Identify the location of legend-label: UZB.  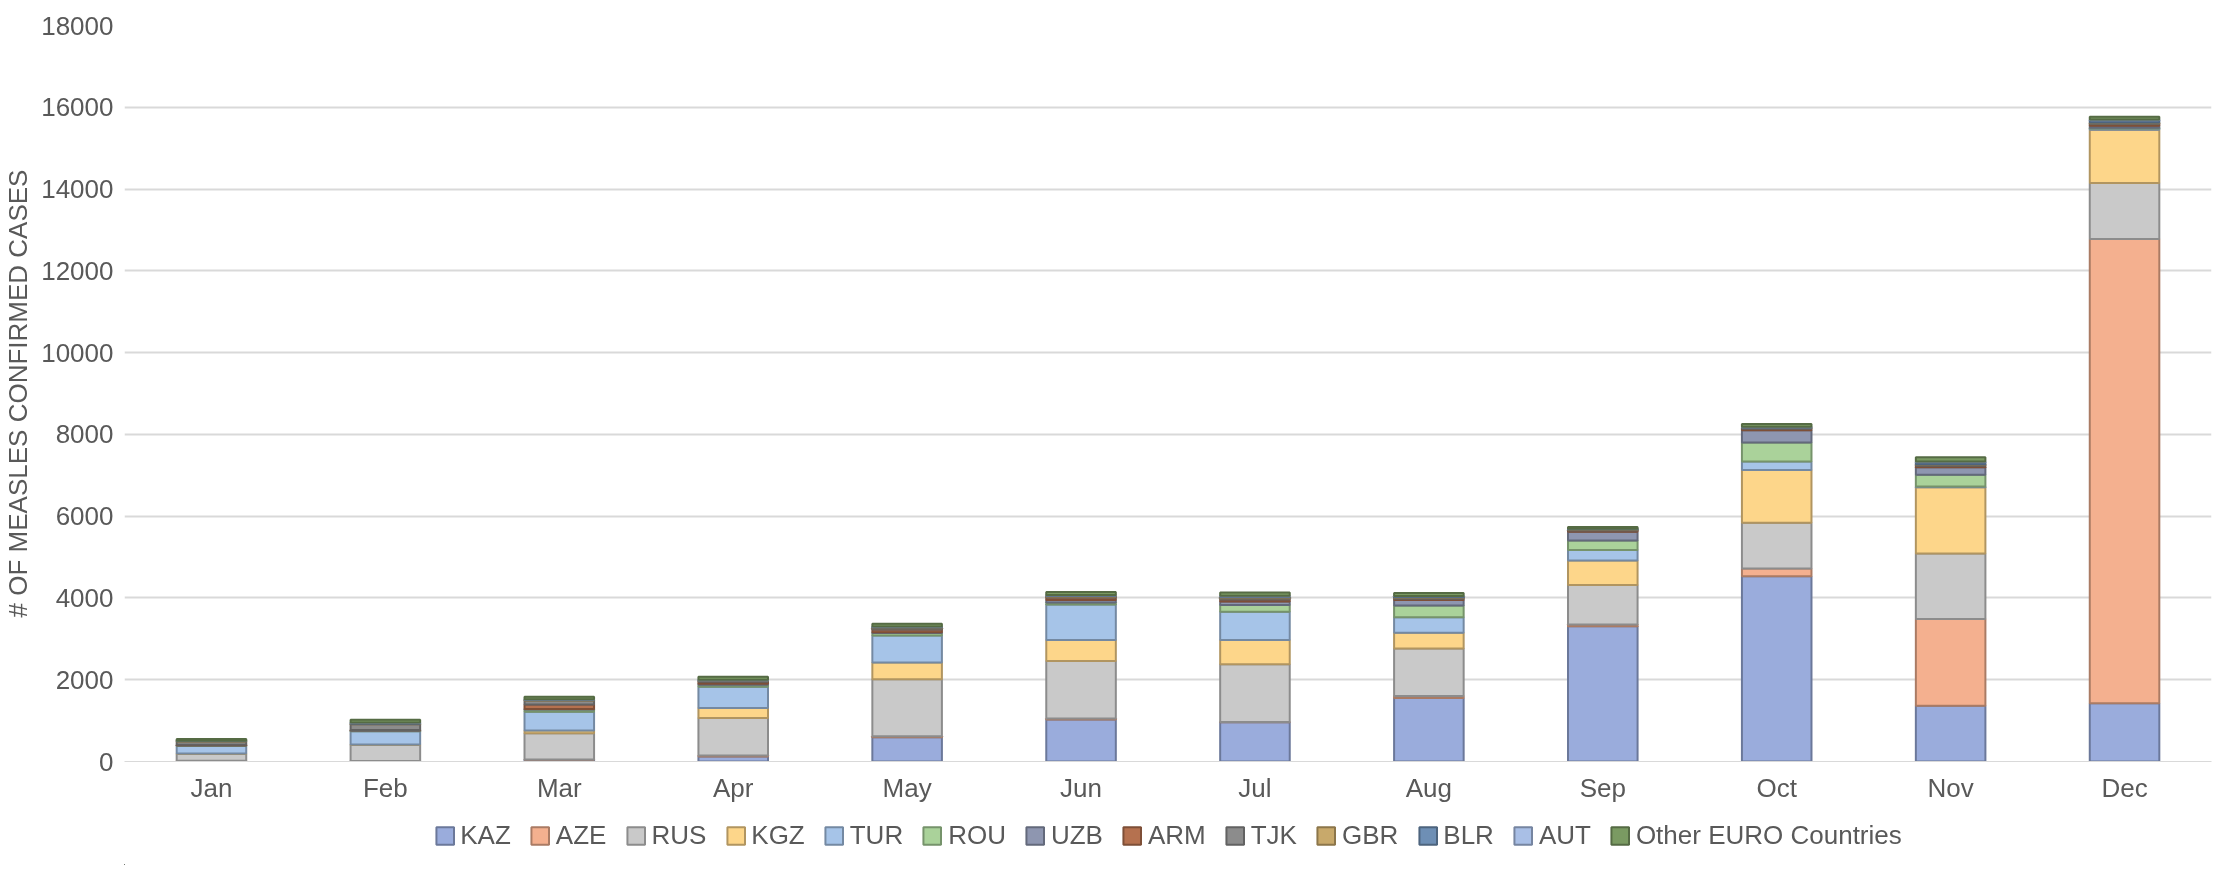
(1076, 835).